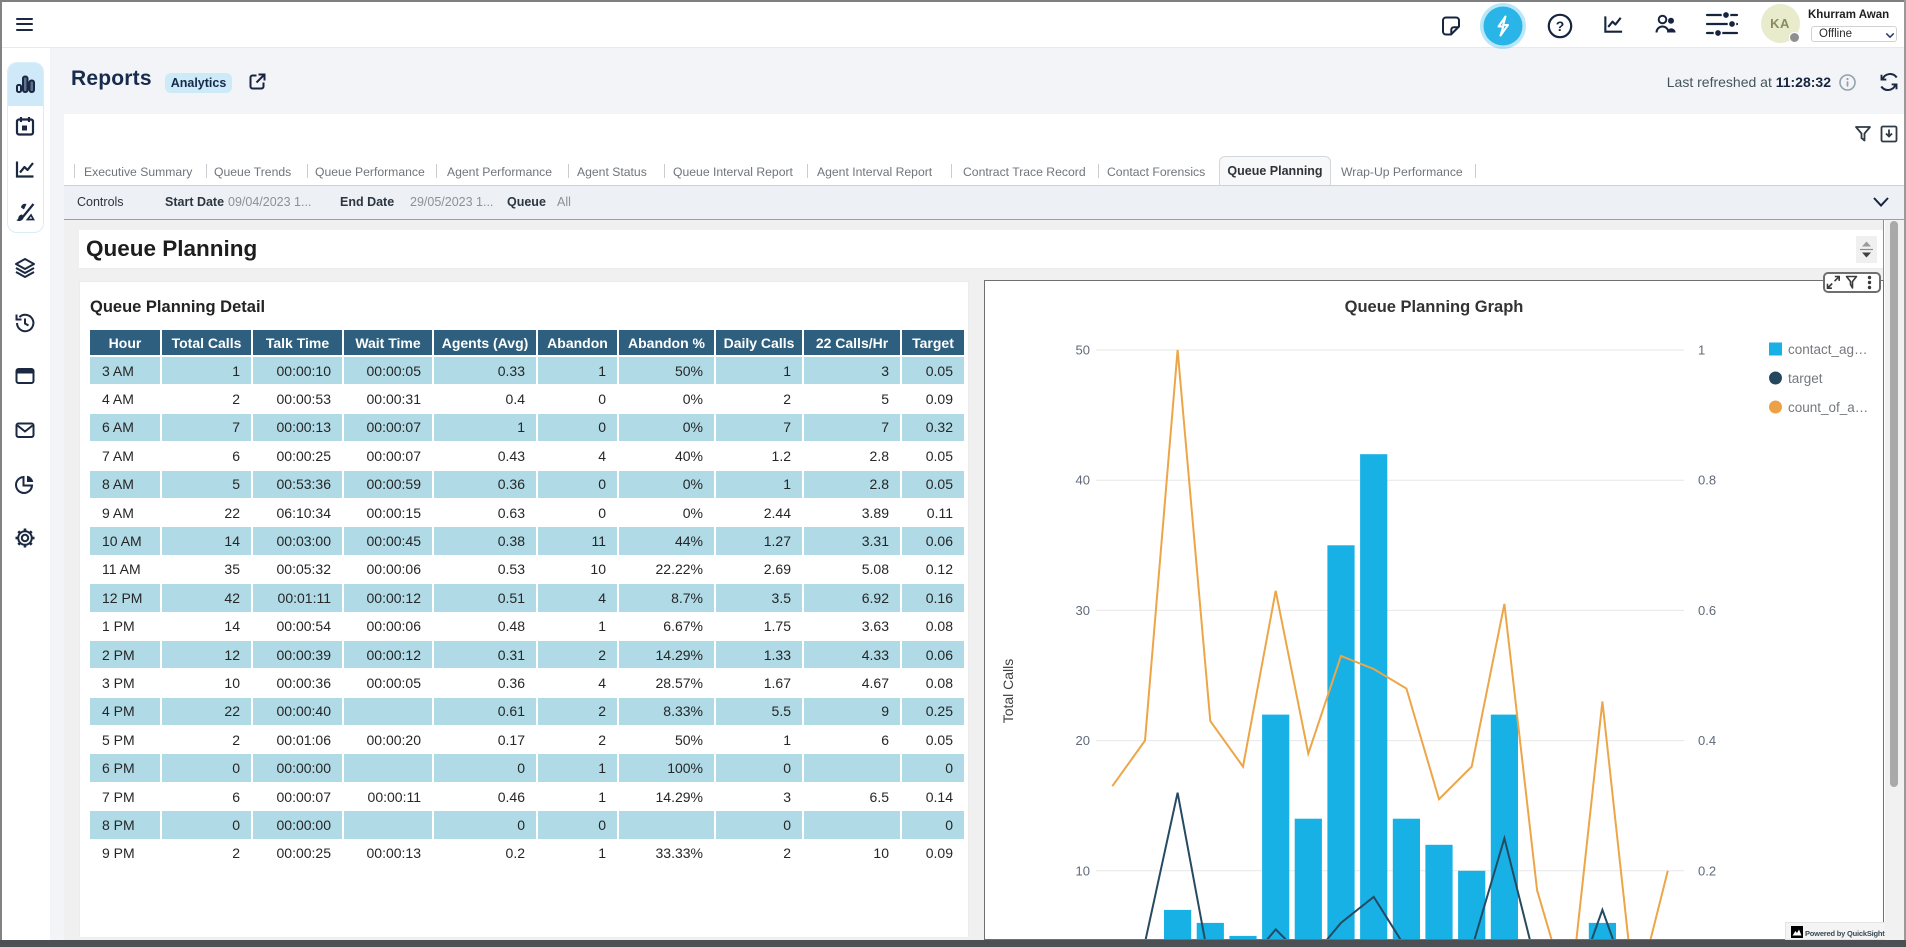 The width and height of the screenshot is (1906, 947). I want to click on svg-text: Queue Planning Graph, so click(1434, 307).